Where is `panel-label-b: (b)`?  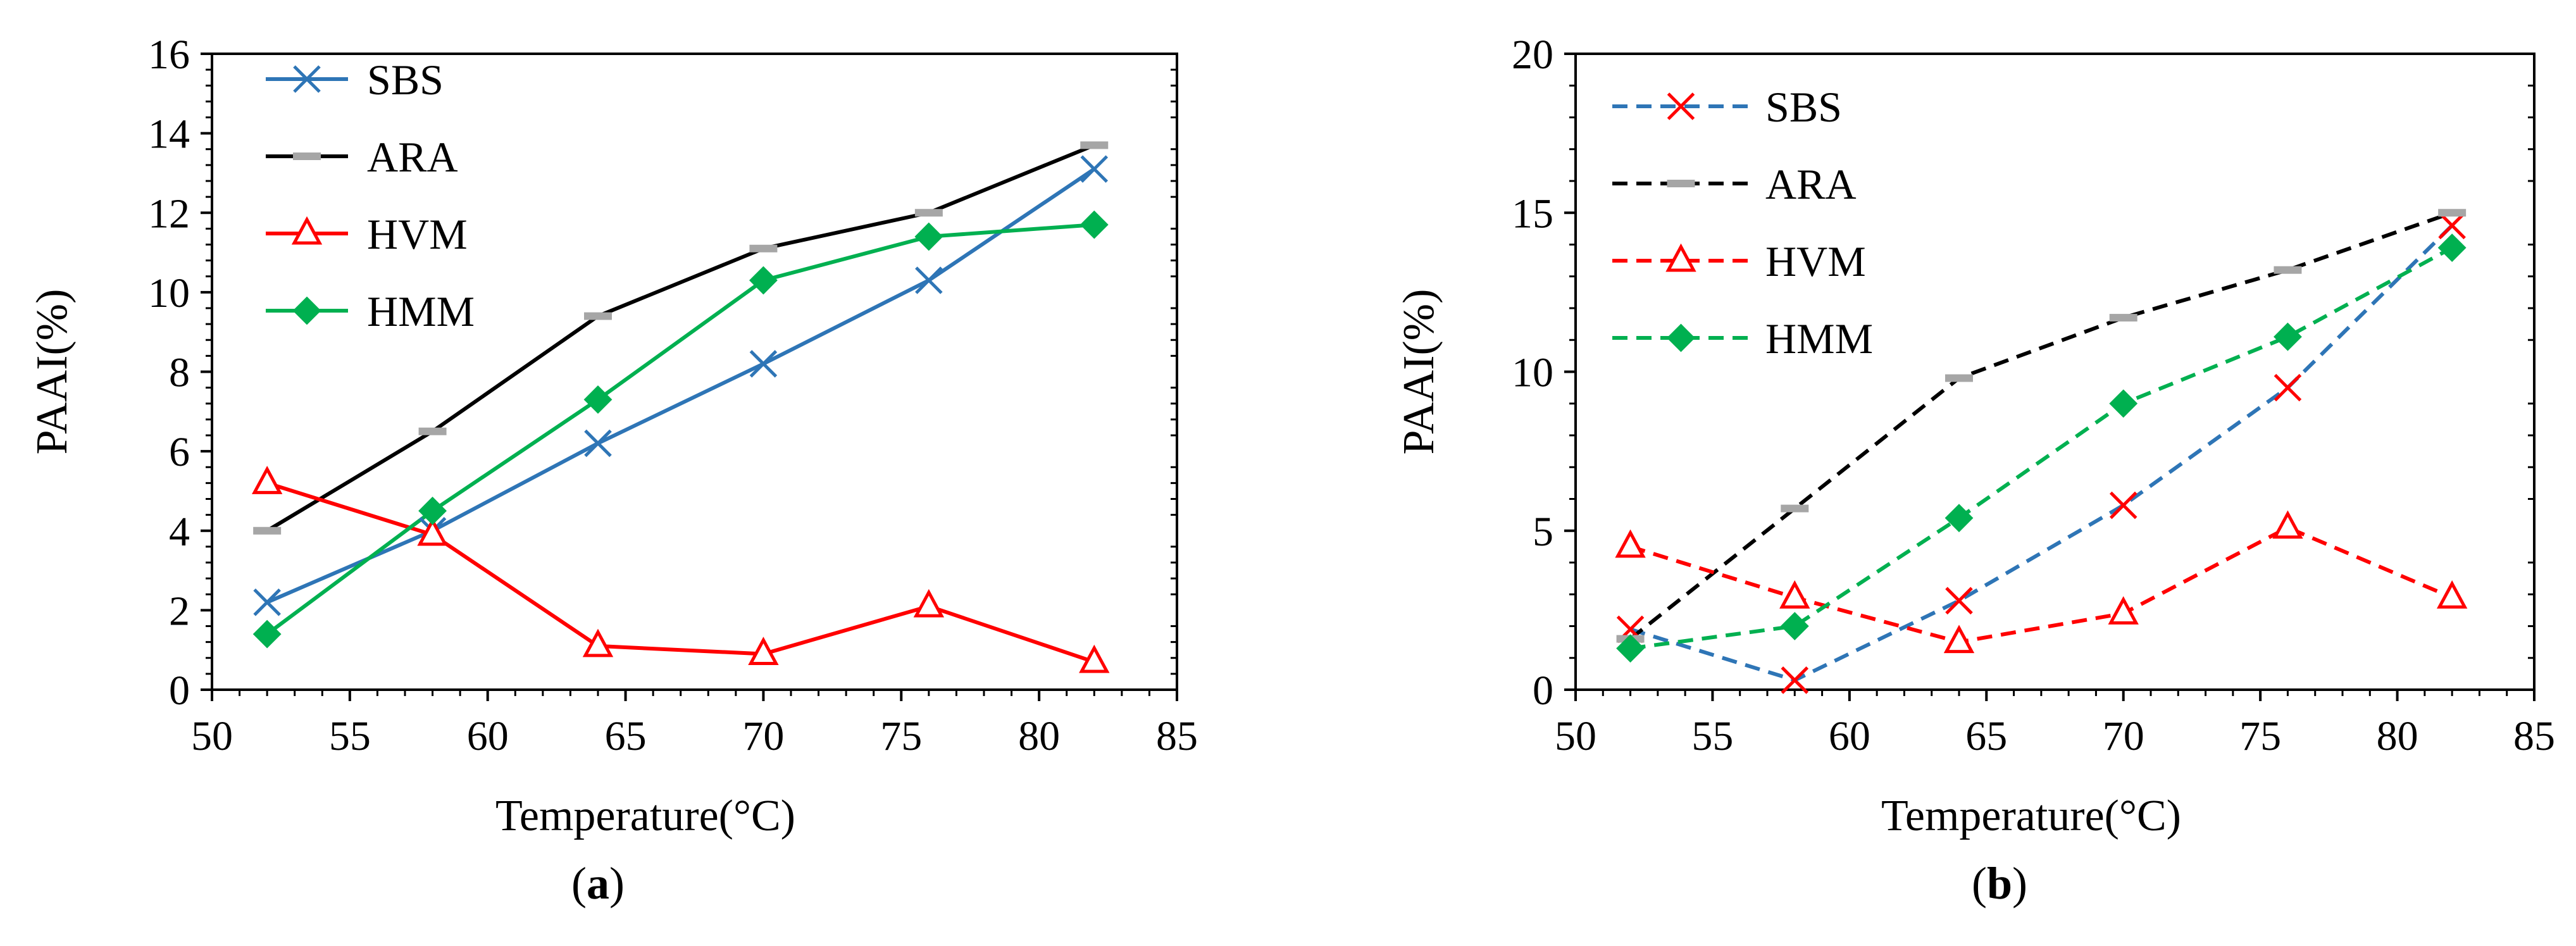 panel-label-b: (b) is located at coordinates (1999, 884).